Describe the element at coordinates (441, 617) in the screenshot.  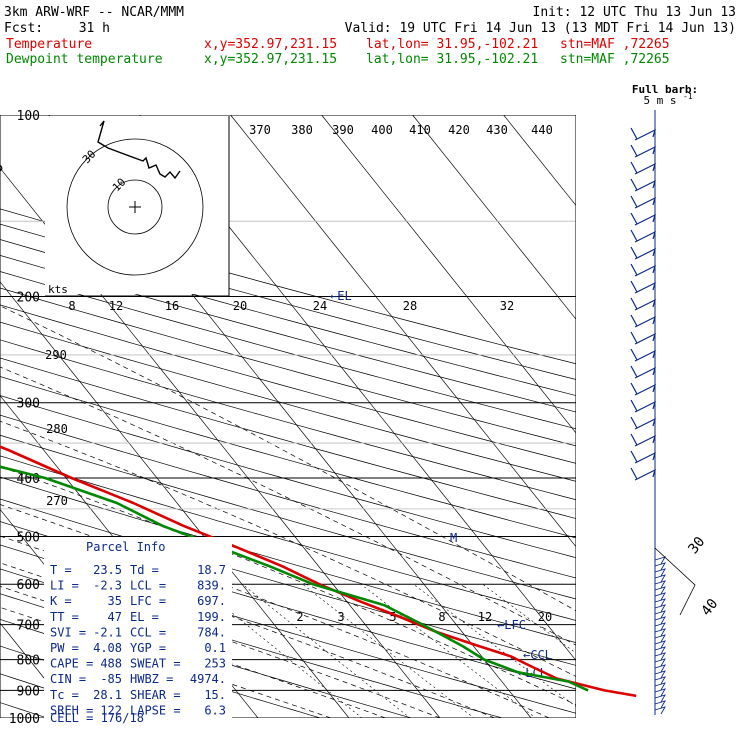
I see `mixing-ratio-label: 8` at that location.